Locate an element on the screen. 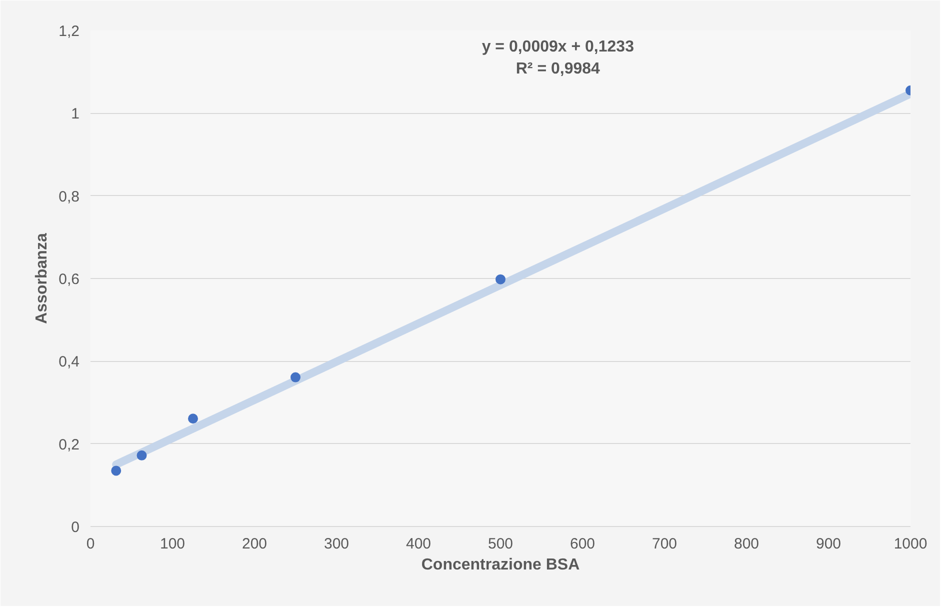  y-tick-label: 0,4 is located at coordinates (69, 362).